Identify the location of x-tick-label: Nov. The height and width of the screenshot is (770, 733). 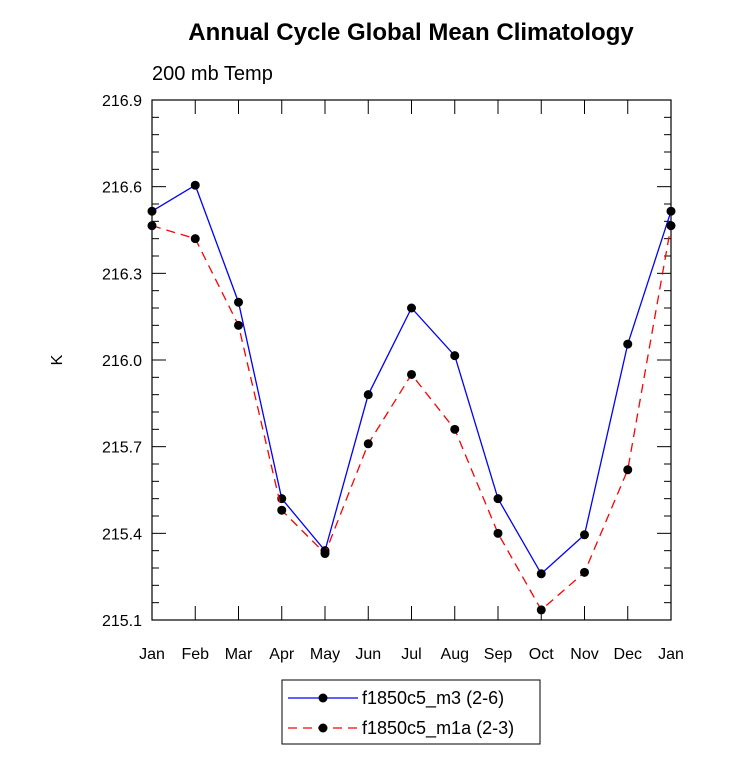
(584, 654).